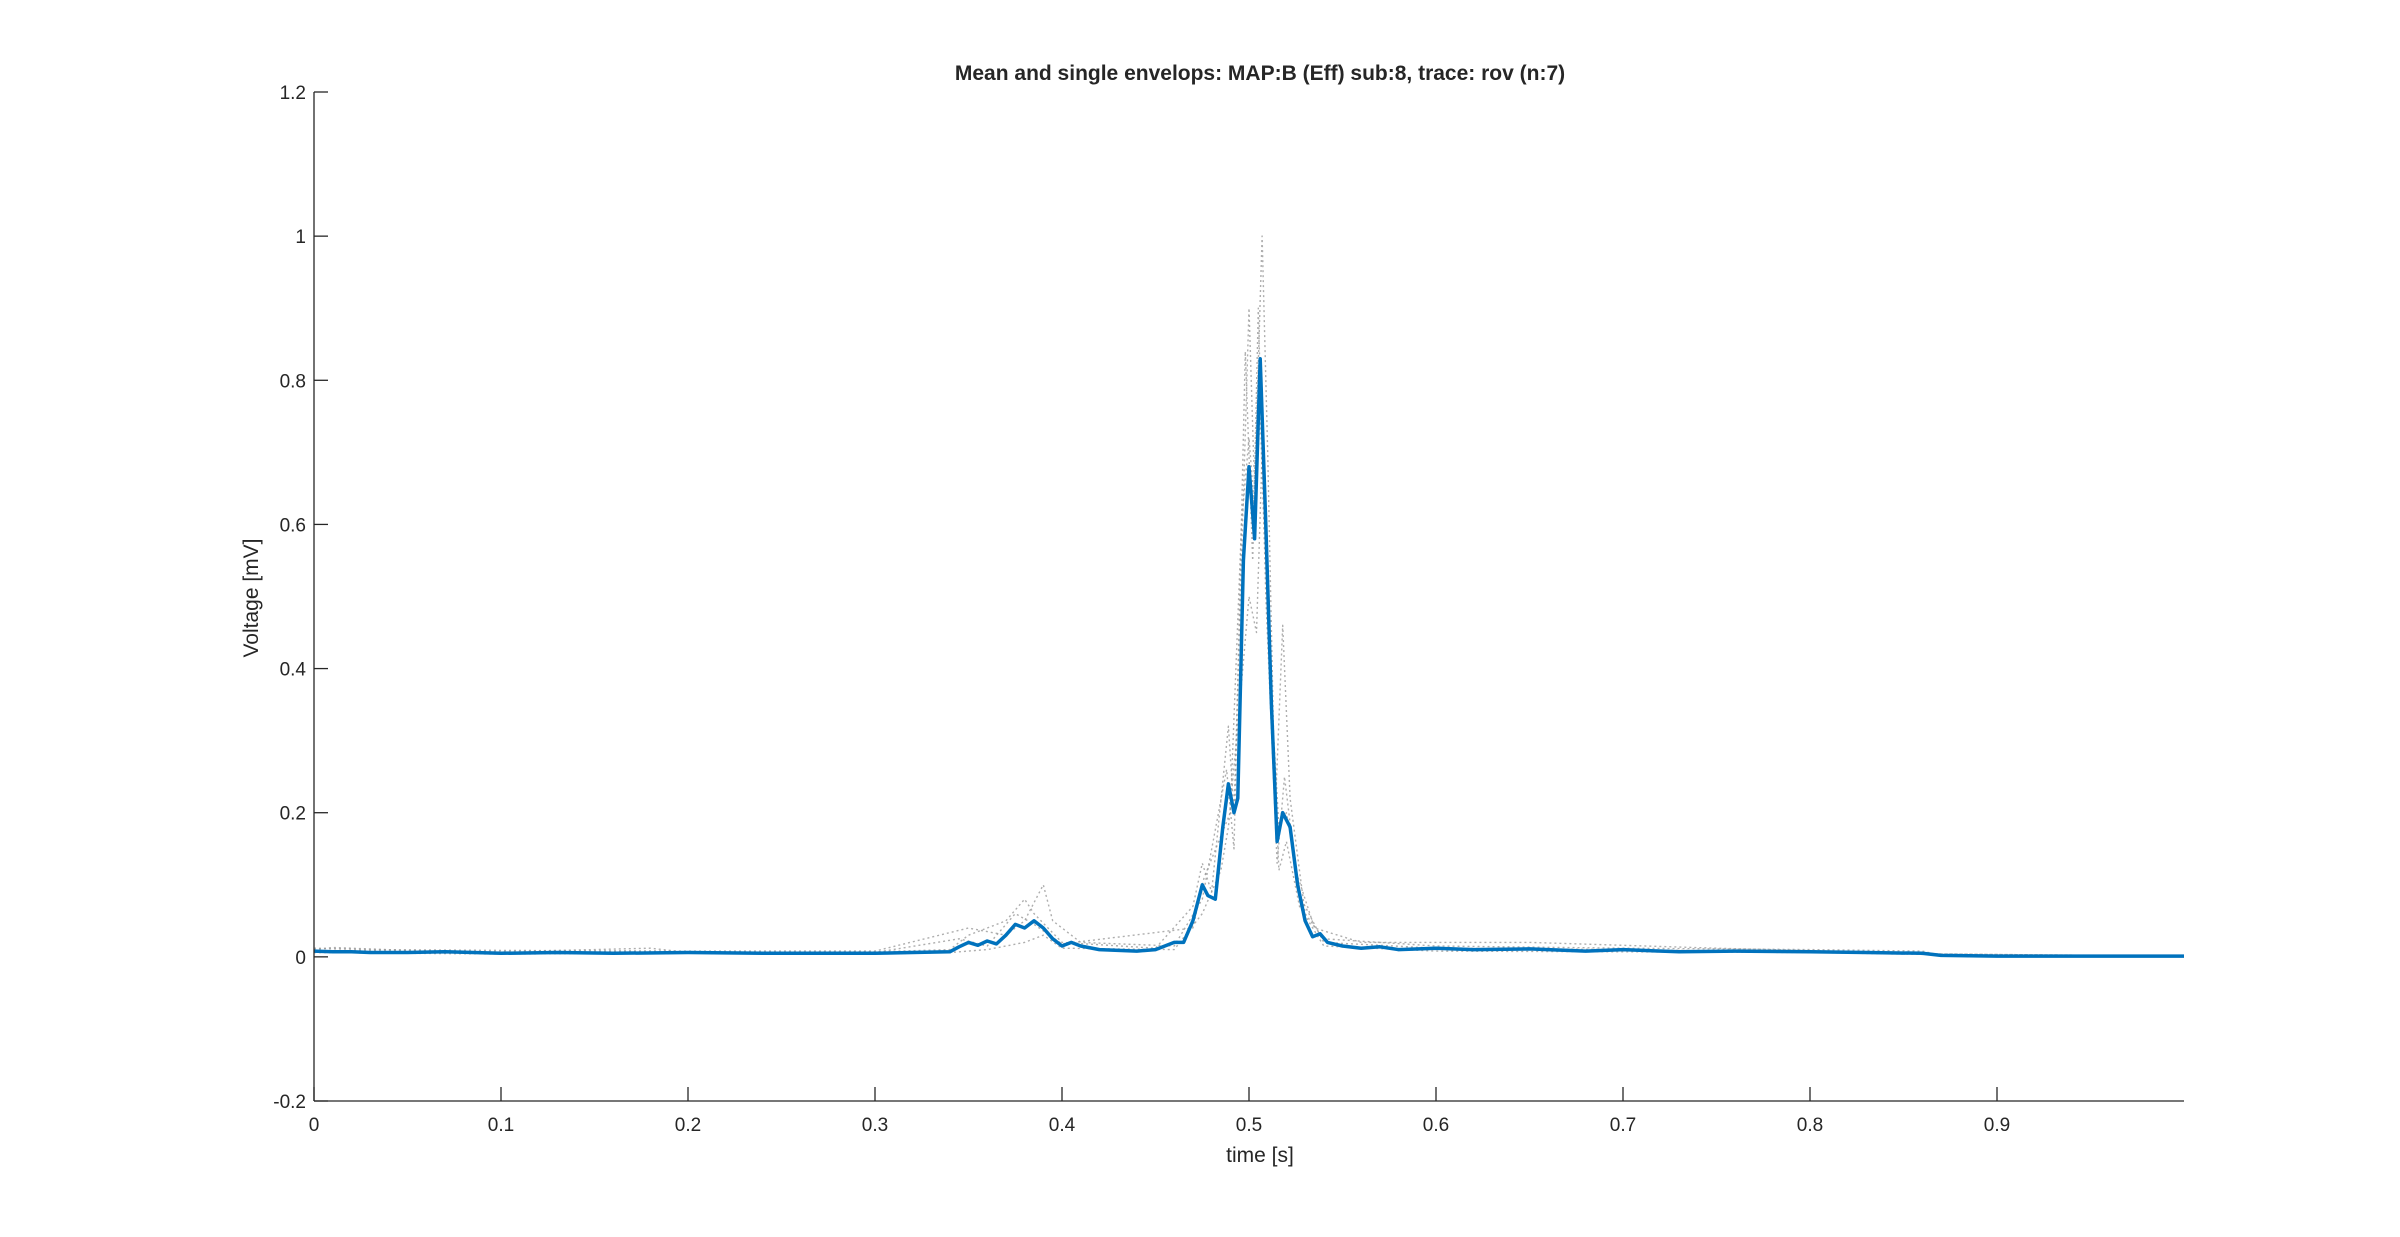 Image resolution: width=2400 pixels, height=1237 pixels. What do you see at coordinates (293, 525) in the screenshot?
I see `y-tick-label: 0.6` at bounding box center [293, 525].